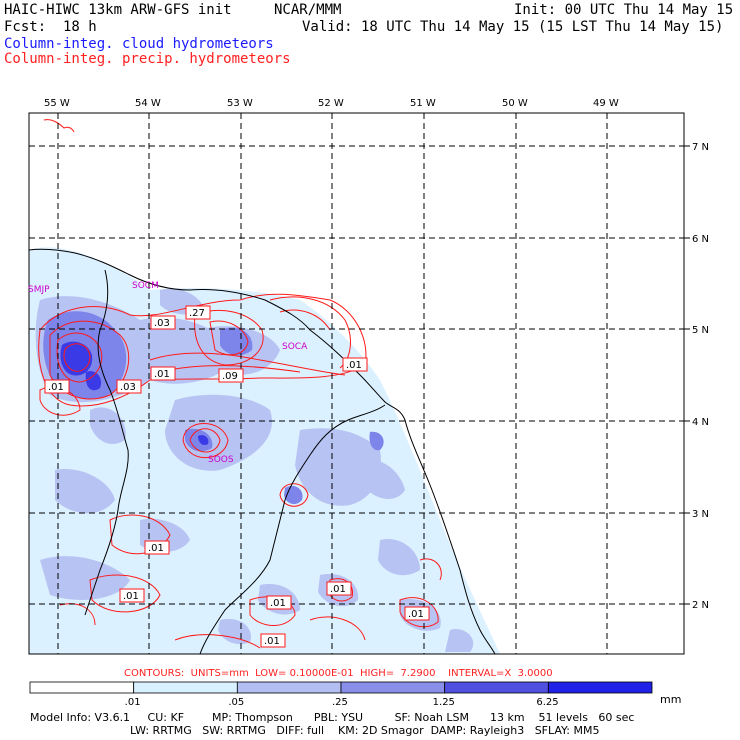 The image size is (740, 740). What do you see at coordinates (515, 103) in the screenshot?
I see `lon-label: 50 W` at bounding box center [515, 103].